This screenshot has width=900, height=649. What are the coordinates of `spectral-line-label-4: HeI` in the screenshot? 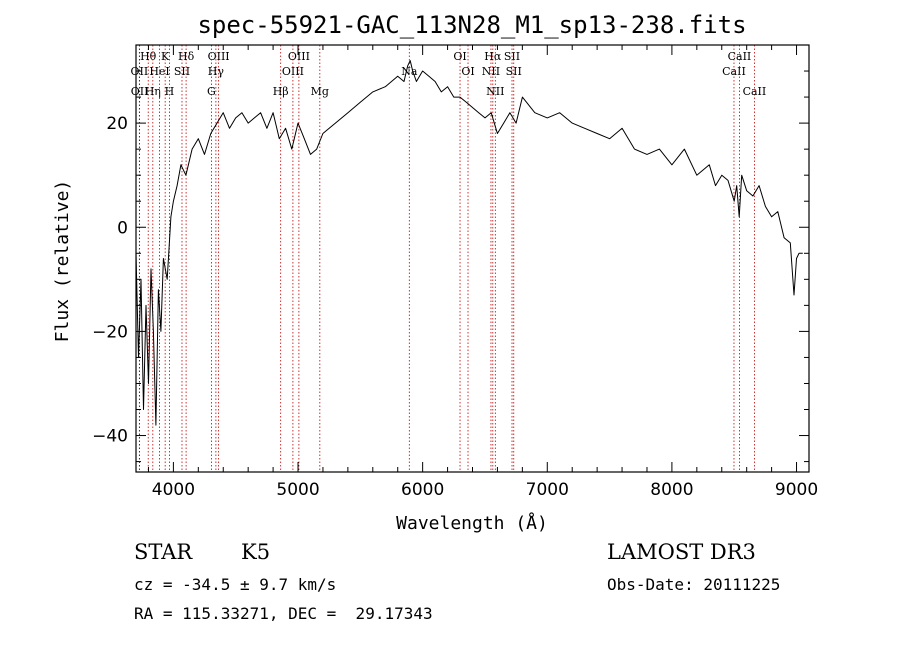 It's located at (159, 71).